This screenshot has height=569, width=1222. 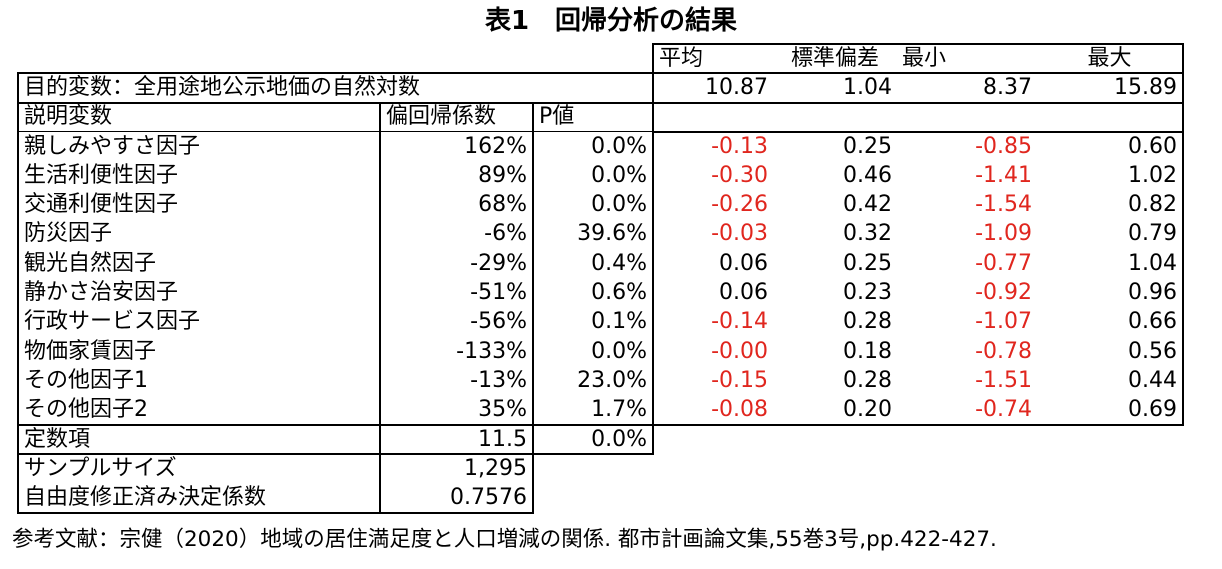 What do you see at coordinates (199, 410) in the screenshot?
I see `row-variable-name: その他因子2` at bounding box center [199, 410].